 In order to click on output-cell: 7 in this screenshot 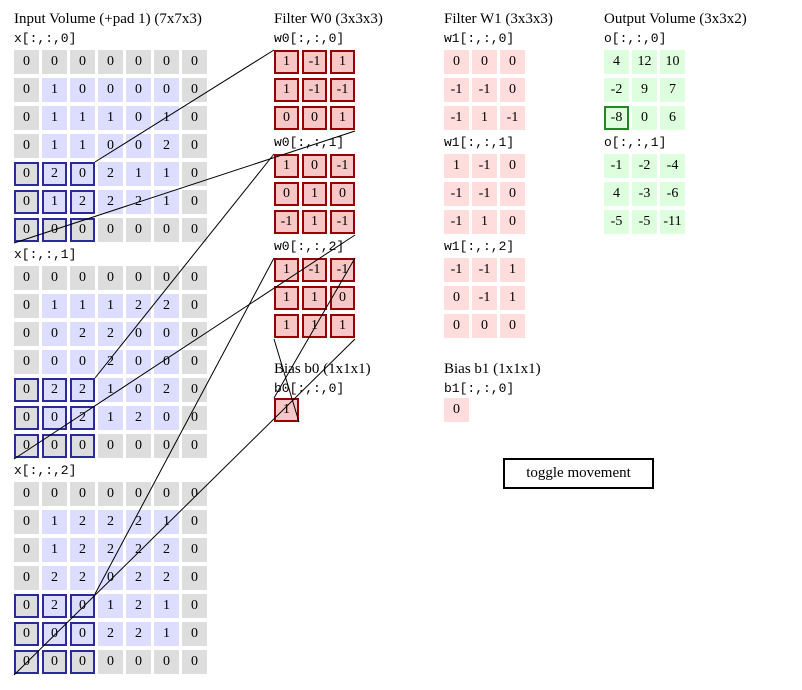, I will do `click(672, 90)`.